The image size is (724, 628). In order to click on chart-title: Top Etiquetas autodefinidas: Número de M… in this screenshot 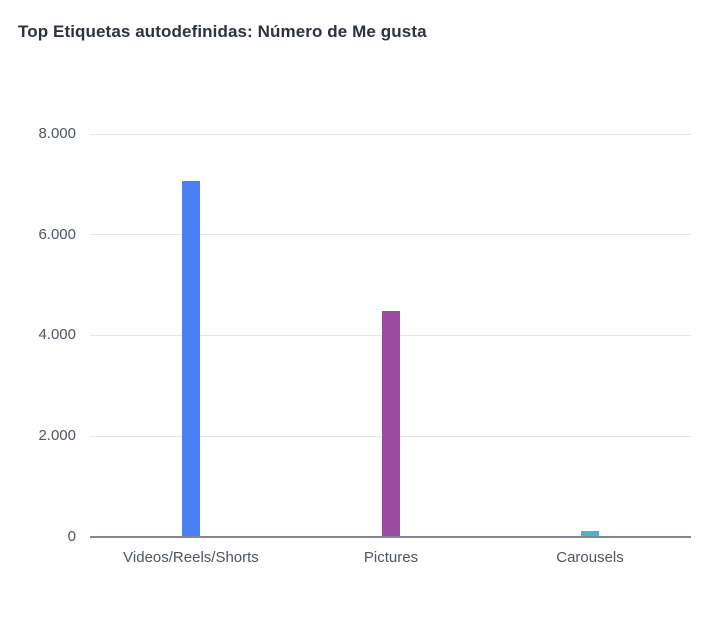, I will do `click(222, 31)`.